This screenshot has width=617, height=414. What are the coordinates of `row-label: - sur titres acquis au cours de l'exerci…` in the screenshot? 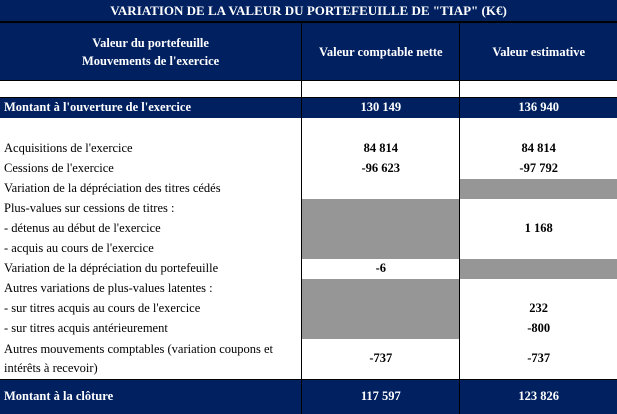 It's located at (102, 308).